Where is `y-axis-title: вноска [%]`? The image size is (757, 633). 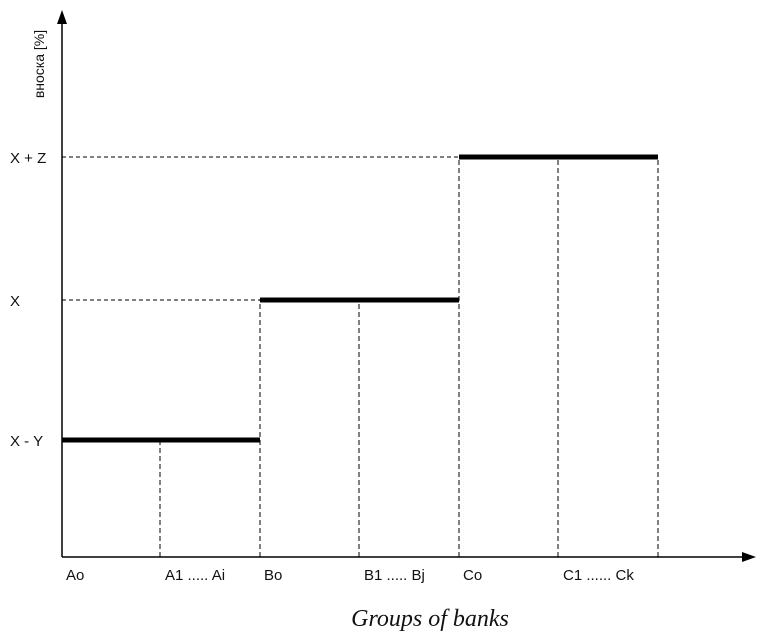 y-axis-title: вноска [%] is located at coordinates (39, 64).